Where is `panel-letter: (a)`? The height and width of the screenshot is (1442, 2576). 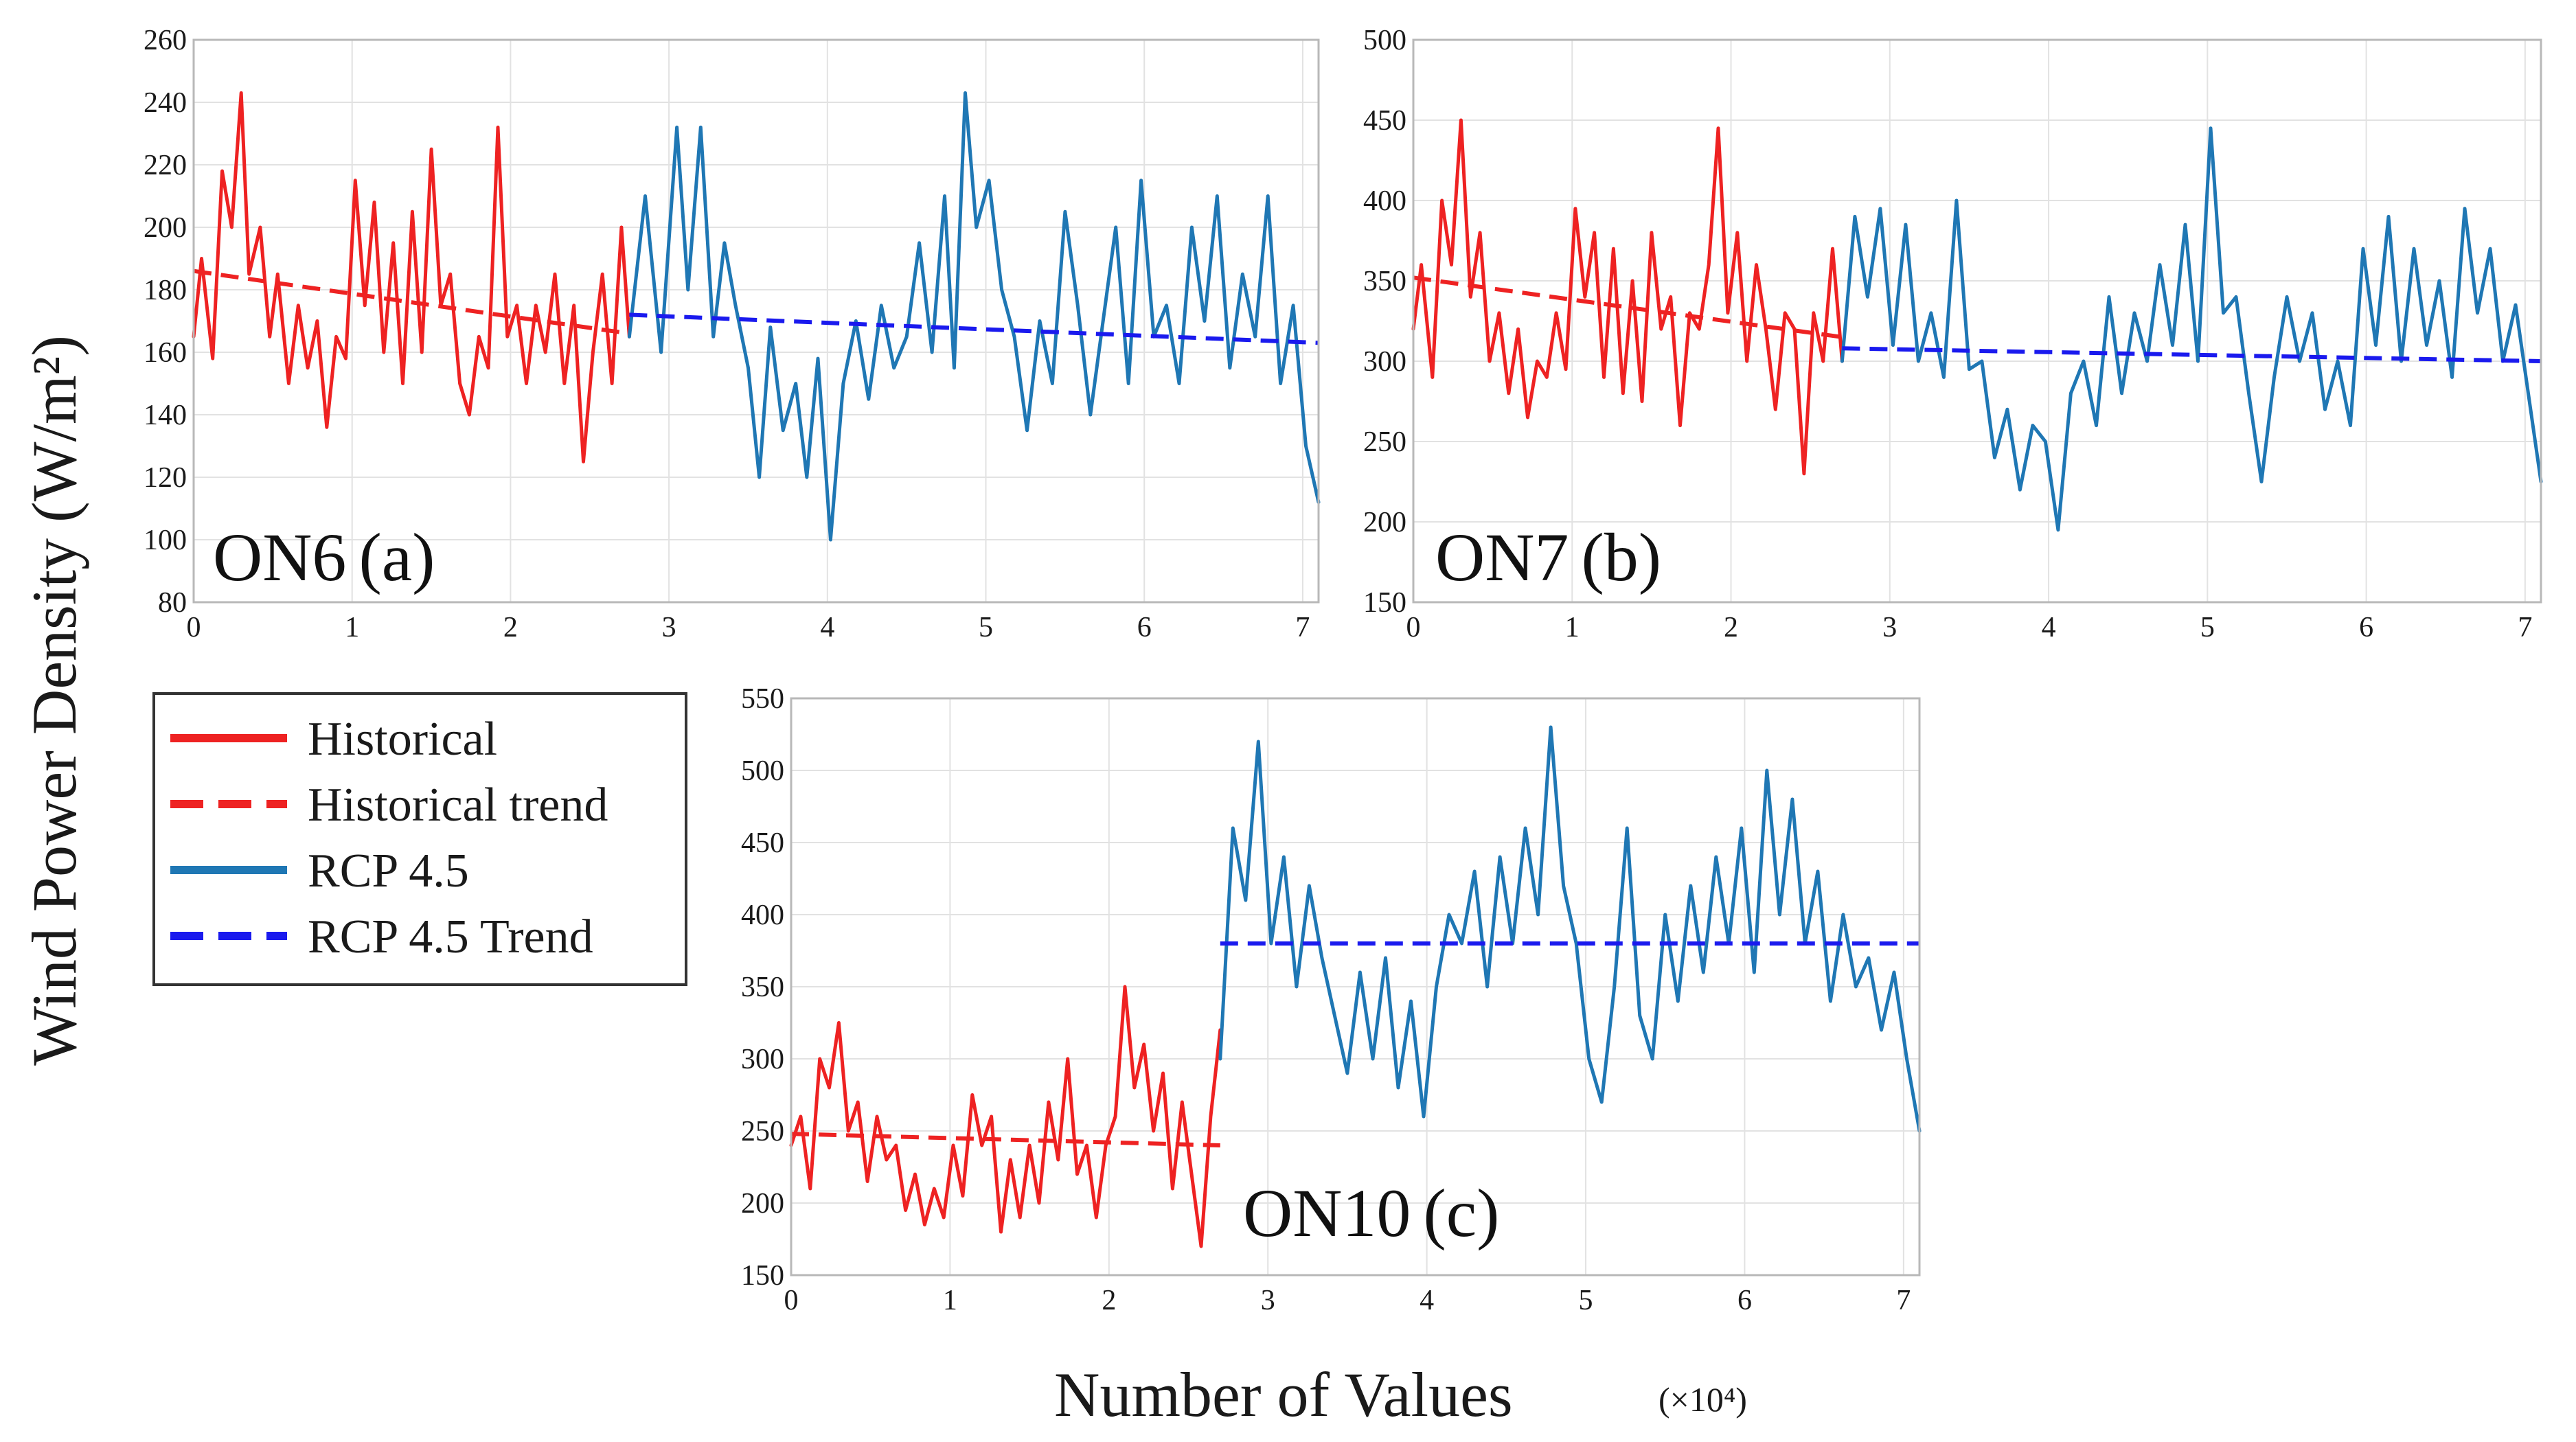
panel-letter: (a) is located at coordinates (396, 557).